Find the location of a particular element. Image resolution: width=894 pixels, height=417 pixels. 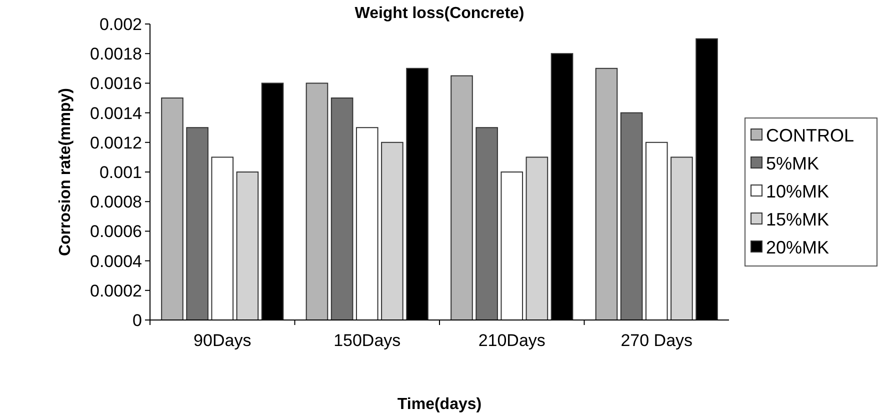

x-tick-label: 210Days is located at coordinates (512, 340).